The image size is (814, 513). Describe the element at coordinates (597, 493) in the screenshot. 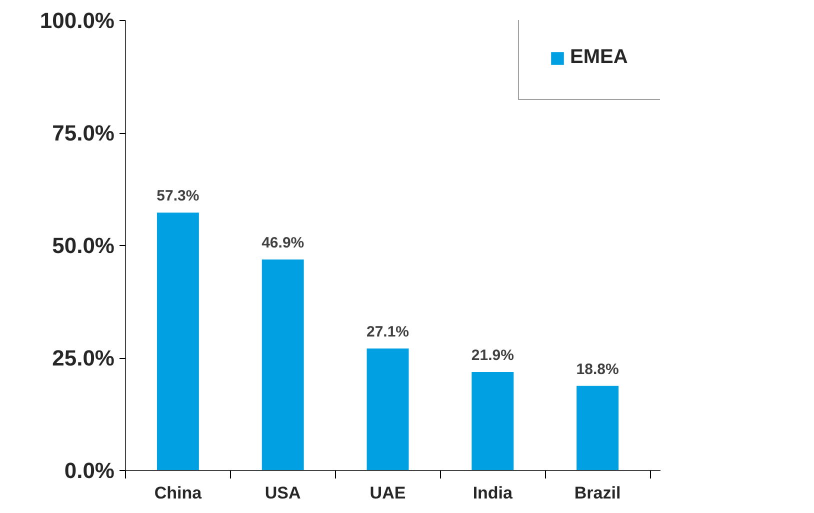

I see `x-tick-label: Brazil` at that location.